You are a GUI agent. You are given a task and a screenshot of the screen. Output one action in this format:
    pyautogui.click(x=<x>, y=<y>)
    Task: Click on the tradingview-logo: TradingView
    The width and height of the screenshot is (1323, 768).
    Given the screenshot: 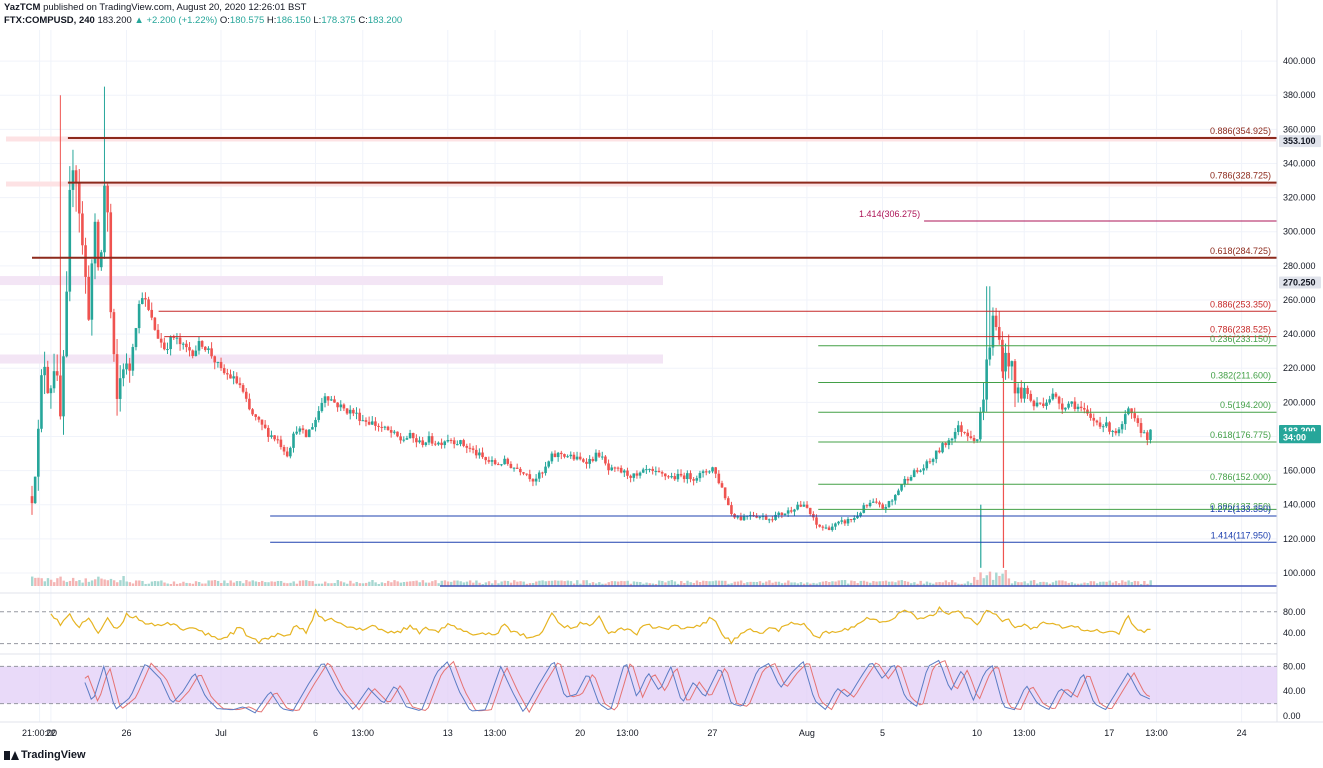 What is the action you would take?
    pyautogui.click(x=45, y=755)
    